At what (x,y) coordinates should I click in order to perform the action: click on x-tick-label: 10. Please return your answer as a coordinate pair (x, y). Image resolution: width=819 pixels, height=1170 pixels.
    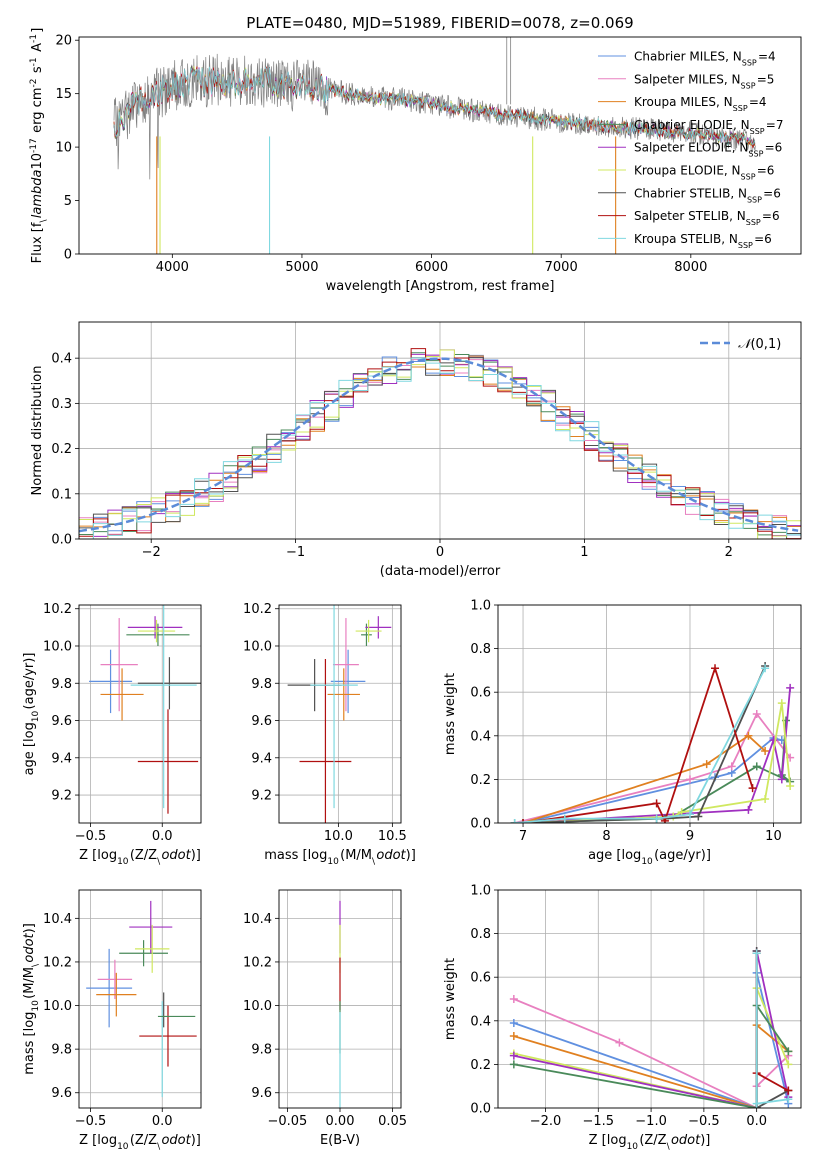
    Looking at the image, I should click on (773, 836).